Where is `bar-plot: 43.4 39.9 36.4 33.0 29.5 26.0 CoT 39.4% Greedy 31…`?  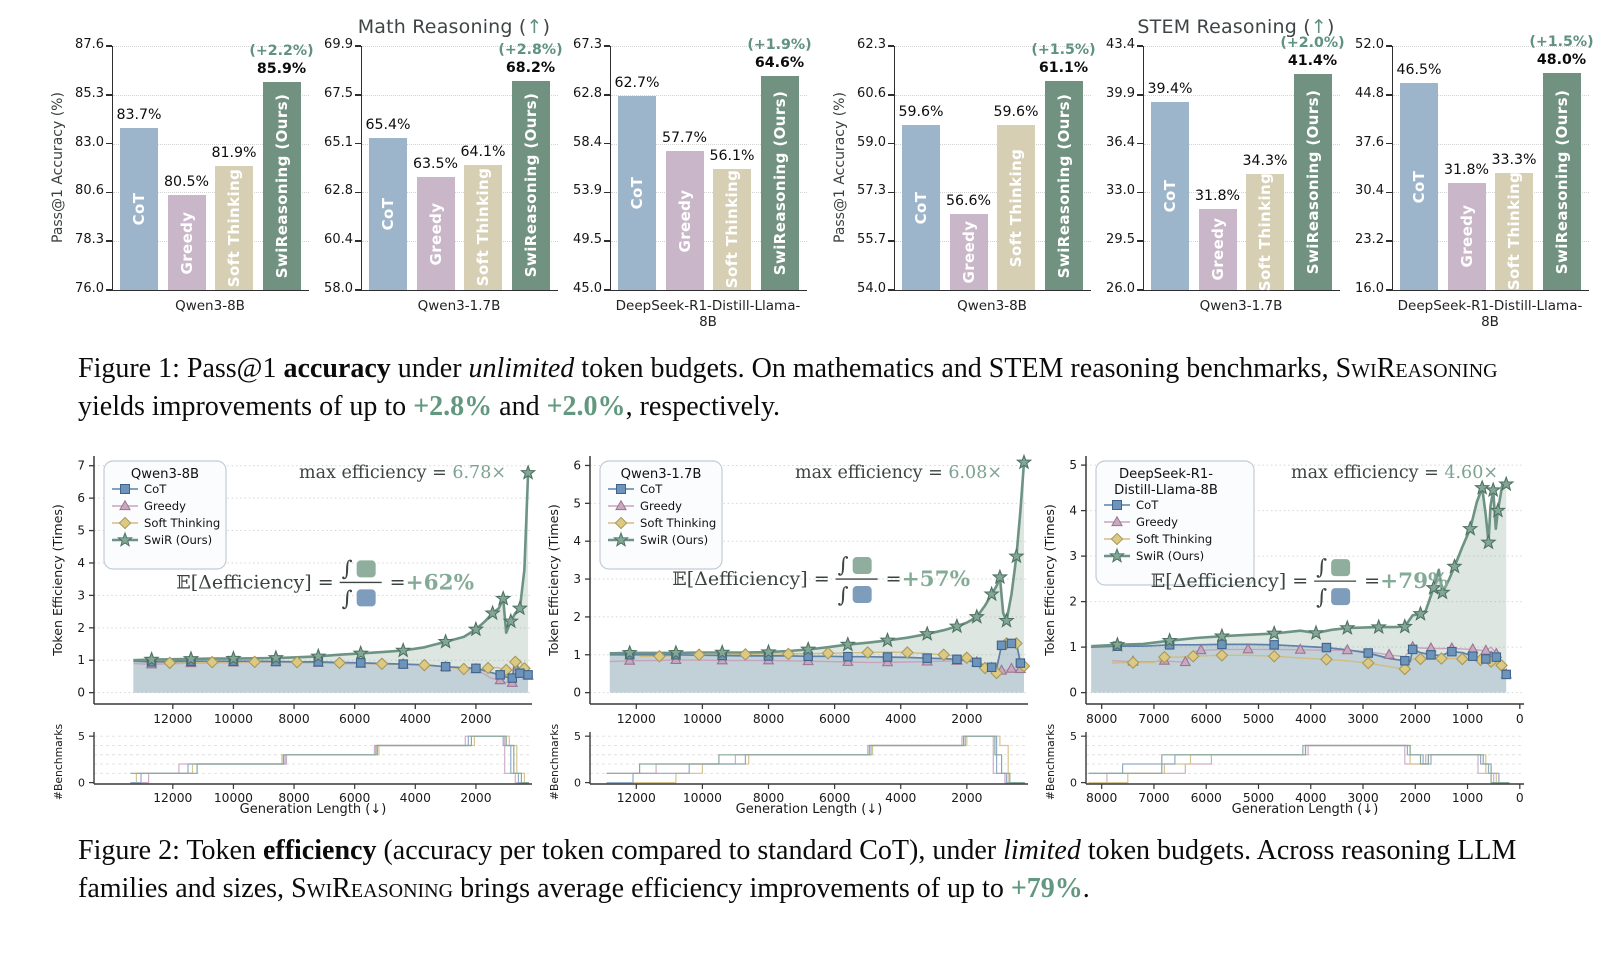
bar-plot: 43.4 39.9 36.4 33.0 29.5 26.0 CoT 39.4% Greedy 31… is located at coordinates (1225, 165).